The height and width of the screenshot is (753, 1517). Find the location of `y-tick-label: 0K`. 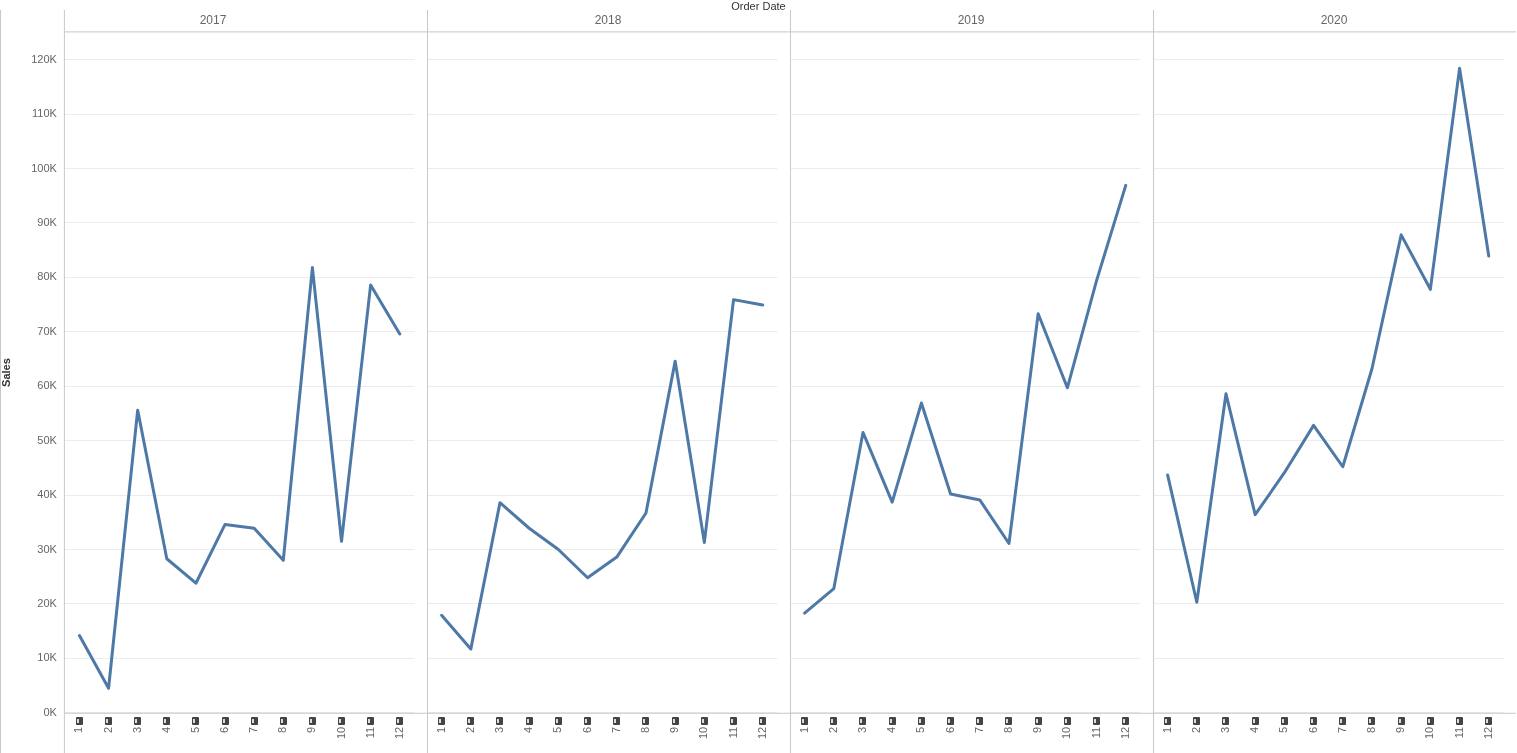

y-tick-label: 0K is located at coordinates (50, 711).